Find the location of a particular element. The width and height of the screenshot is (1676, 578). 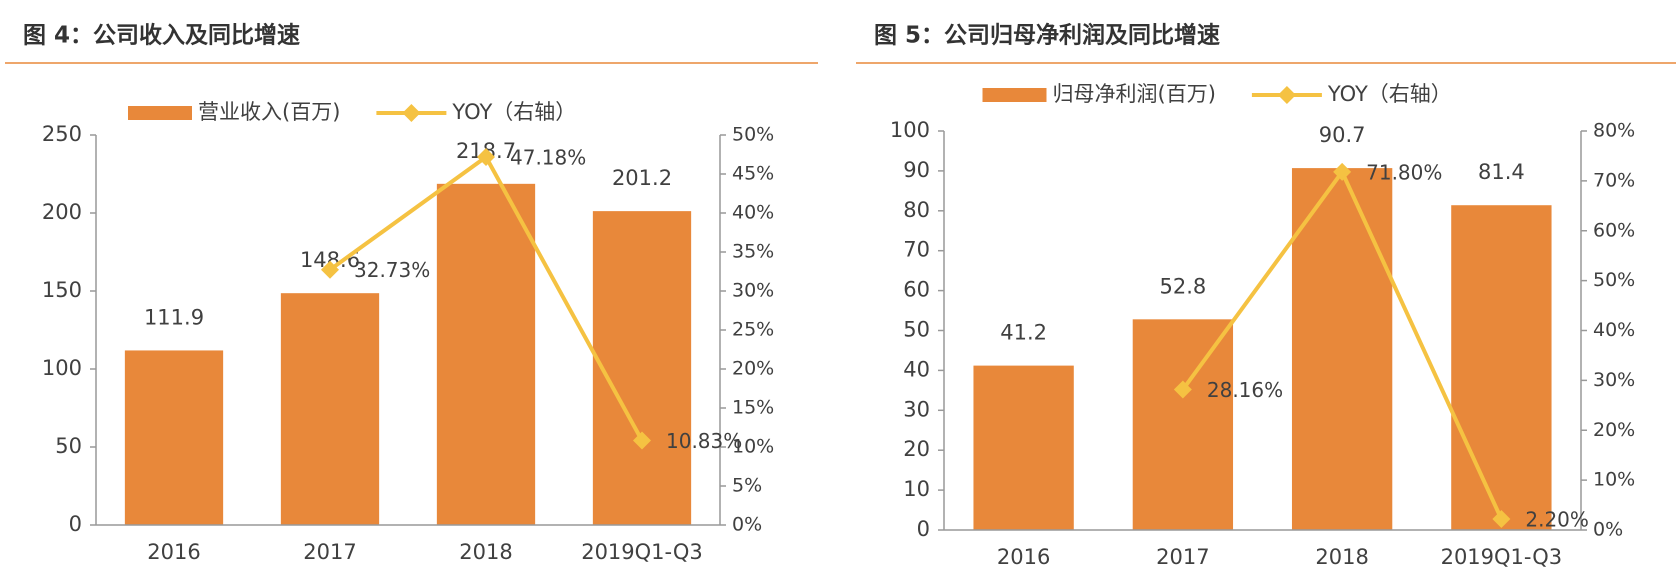

bar-value-label: 111.9 is located at coordinates (174, 317).